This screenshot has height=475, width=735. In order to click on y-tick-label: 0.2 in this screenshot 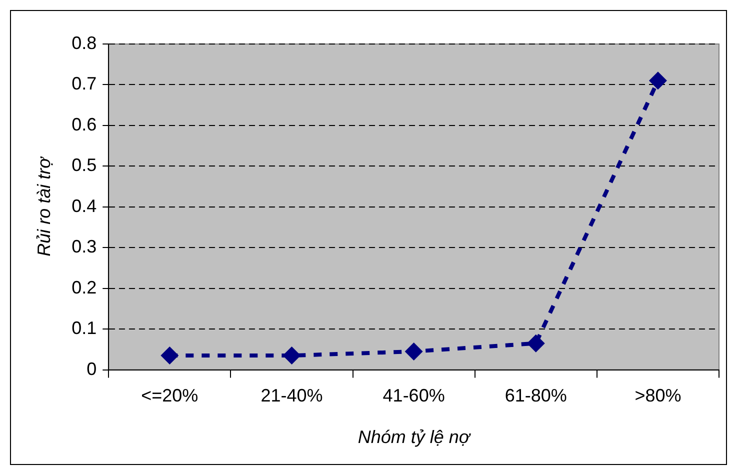, I will do `click(84, 287)`.